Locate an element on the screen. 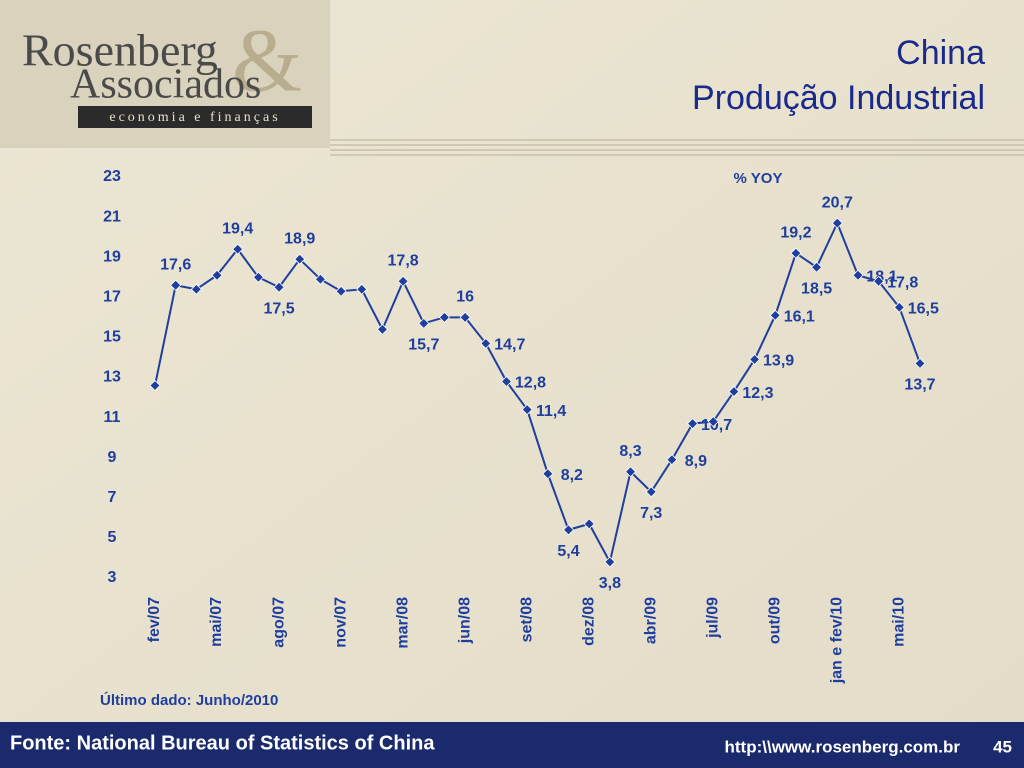  data-label: 14,7 is located at coordinates (509, 345).